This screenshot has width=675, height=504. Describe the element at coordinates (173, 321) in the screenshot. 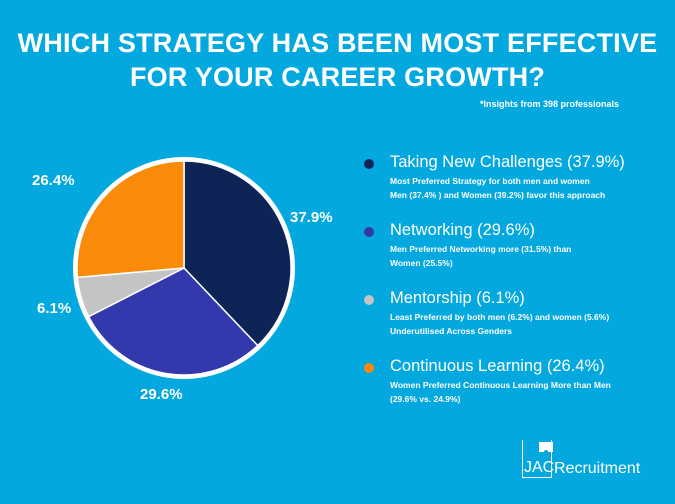

I see `pie-slice-networking` at that location.